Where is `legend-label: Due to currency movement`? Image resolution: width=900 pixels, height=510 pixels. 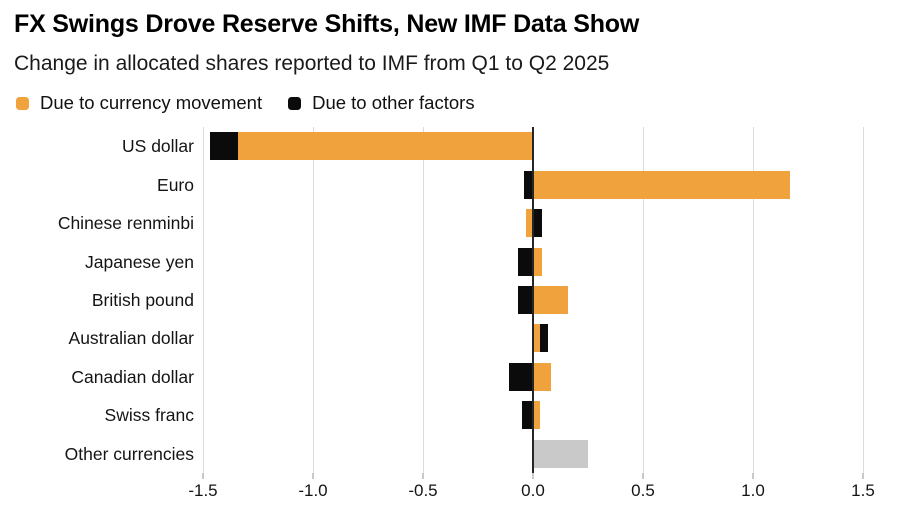
legend-label: Due to currency movement is located at coordinates (151, 102).